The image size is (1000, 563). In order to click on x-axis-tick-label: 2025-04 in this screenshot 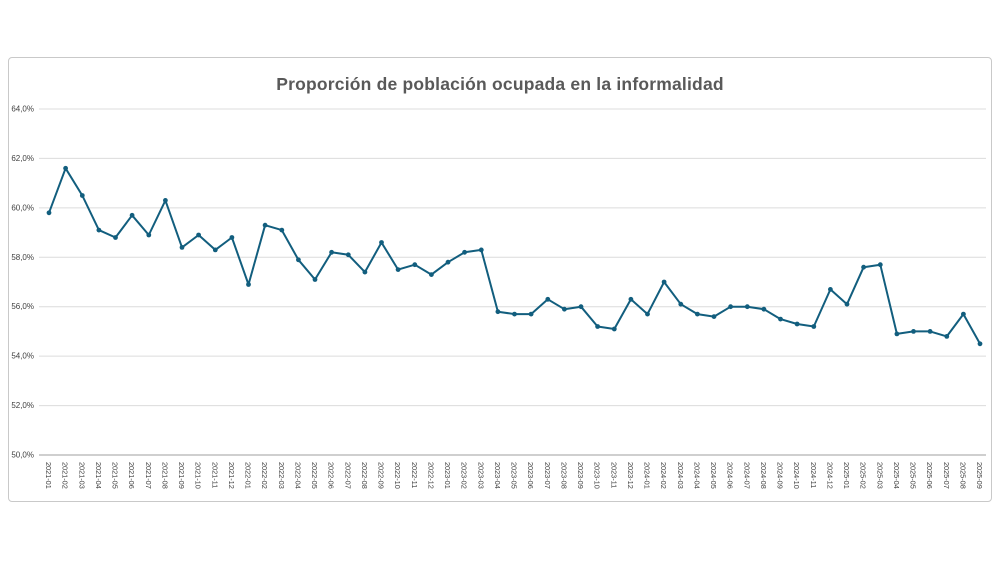, I will do `click(896, 475)`.